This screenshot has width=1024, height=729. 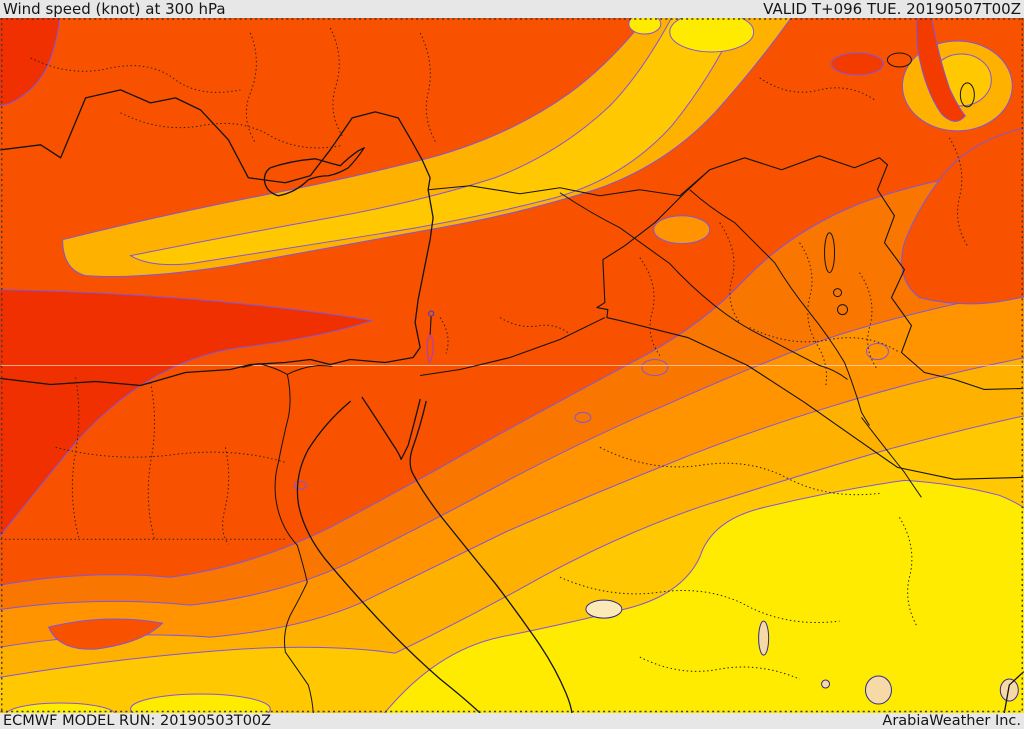 I want to click on orange-red-lens-sw, so click(x=105, y=634).